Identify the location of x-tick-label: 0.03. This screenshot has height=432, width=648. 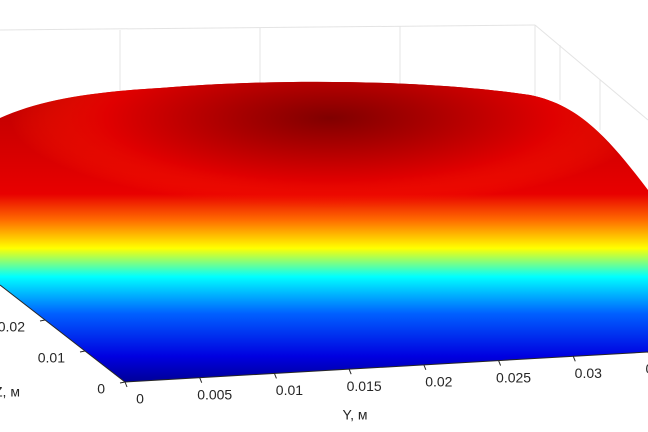
(588, 373).